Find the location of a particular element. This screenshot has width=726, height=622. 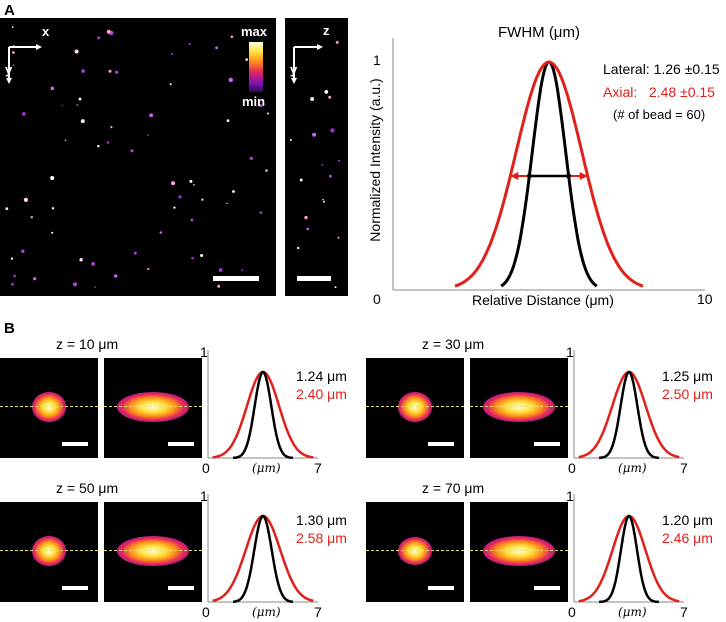

series-line-axial is located at coordinates (549, 174).